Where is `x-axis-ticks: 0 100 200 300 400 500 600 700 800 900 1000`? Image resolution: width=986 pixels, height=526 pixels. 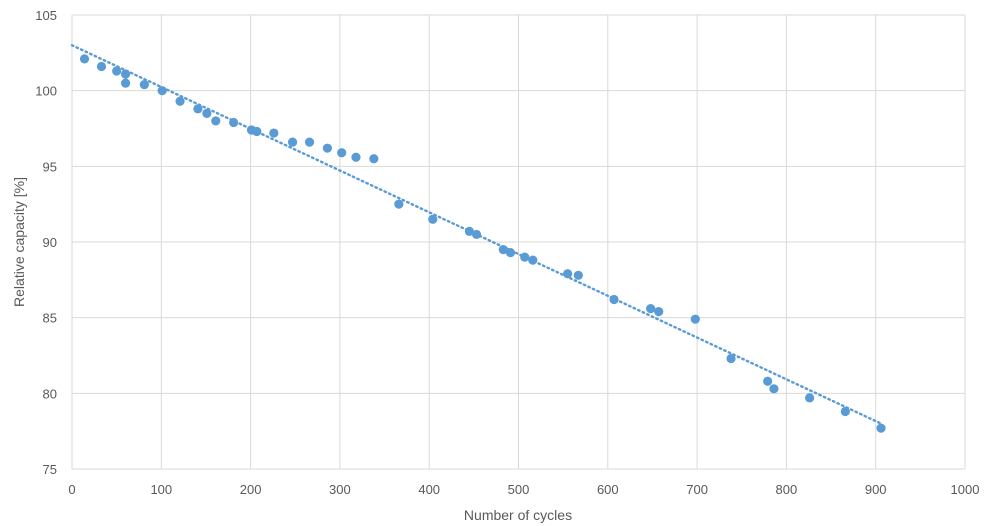
x-axis-ticks: 0 100 200 300 400 500 600 700 800 900 1000 is located at coordinates (523, 489).